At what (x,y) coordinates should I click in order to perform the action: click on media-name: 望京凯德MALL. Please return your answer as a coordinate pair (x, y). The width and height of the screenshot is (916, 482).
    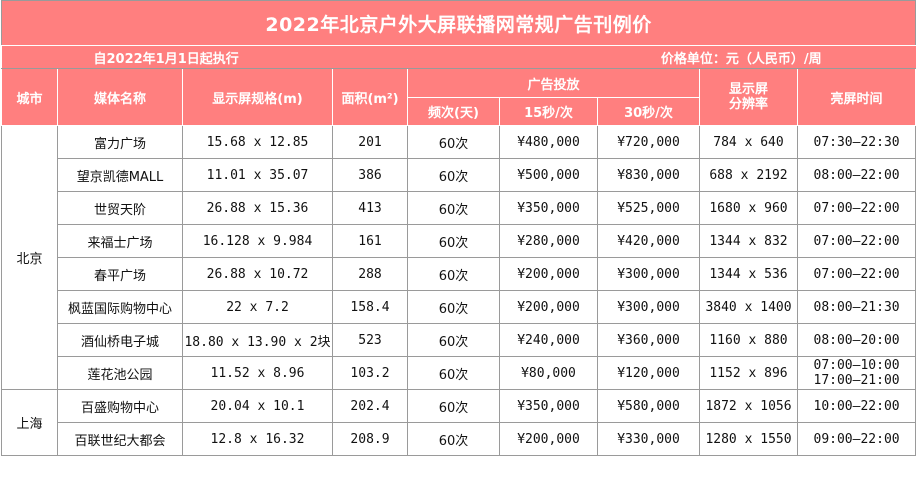
    Looking at the image, I should click on (120, 175).